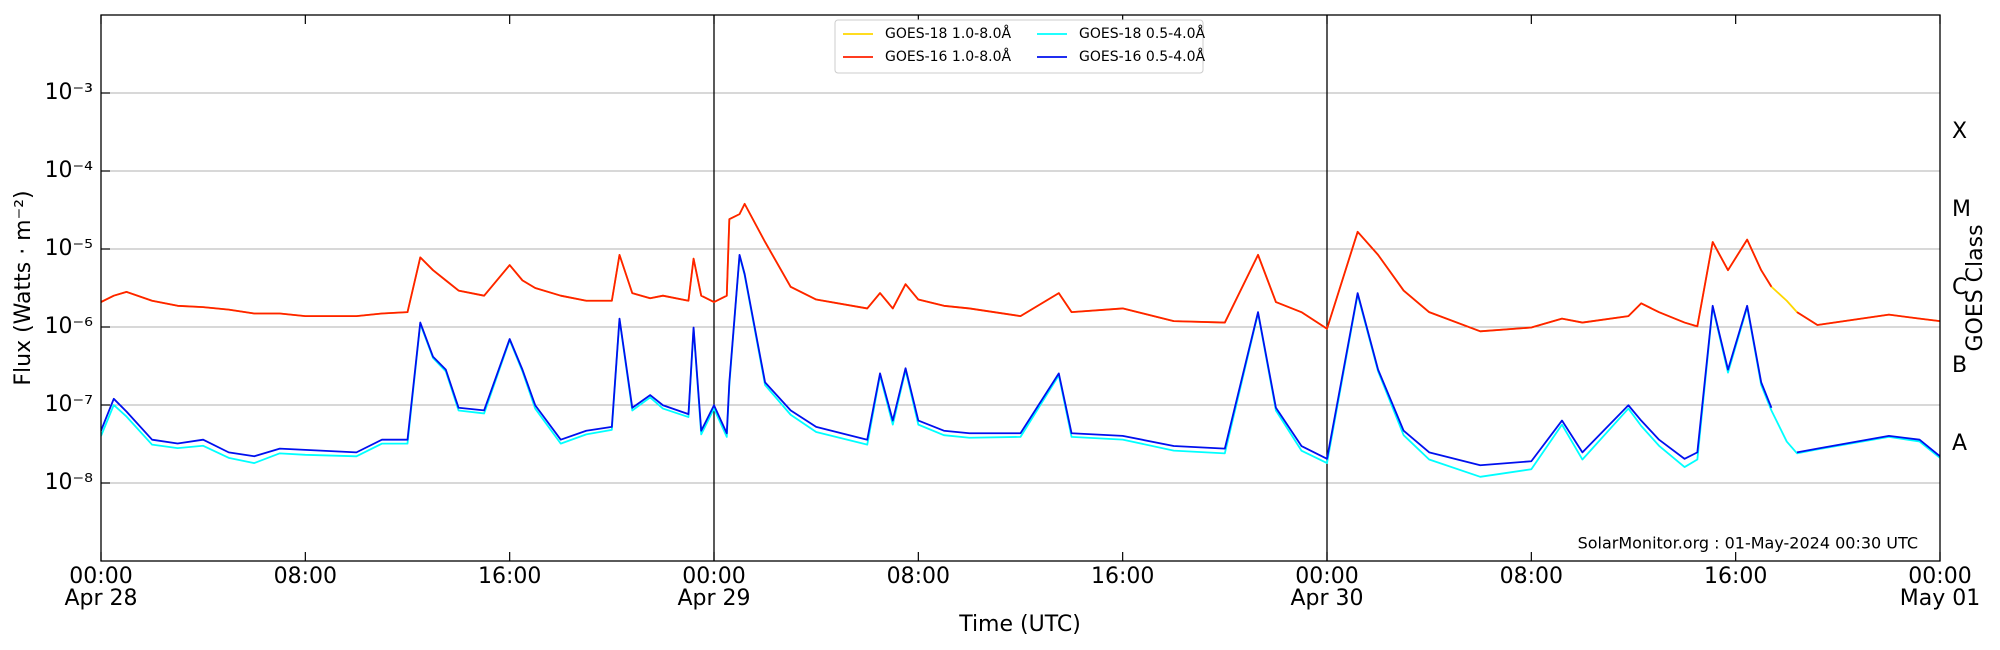  Describe the element at coordinates (1326, 598) in the screenshot. I see `x-tick-date: Apr 30` at that location.